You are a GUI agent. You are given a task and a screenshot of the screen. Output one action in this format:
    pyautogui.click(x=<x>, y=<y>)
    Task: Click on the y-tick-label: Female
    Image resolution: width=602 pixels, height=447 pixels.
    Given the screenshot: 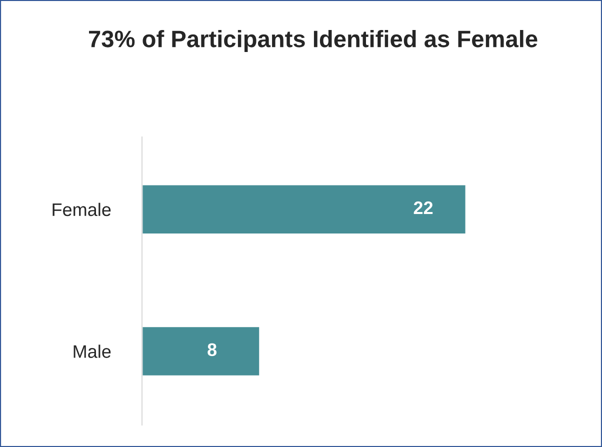 What is the action you would take?
    pyautogui.click(x=81, y=209)
    